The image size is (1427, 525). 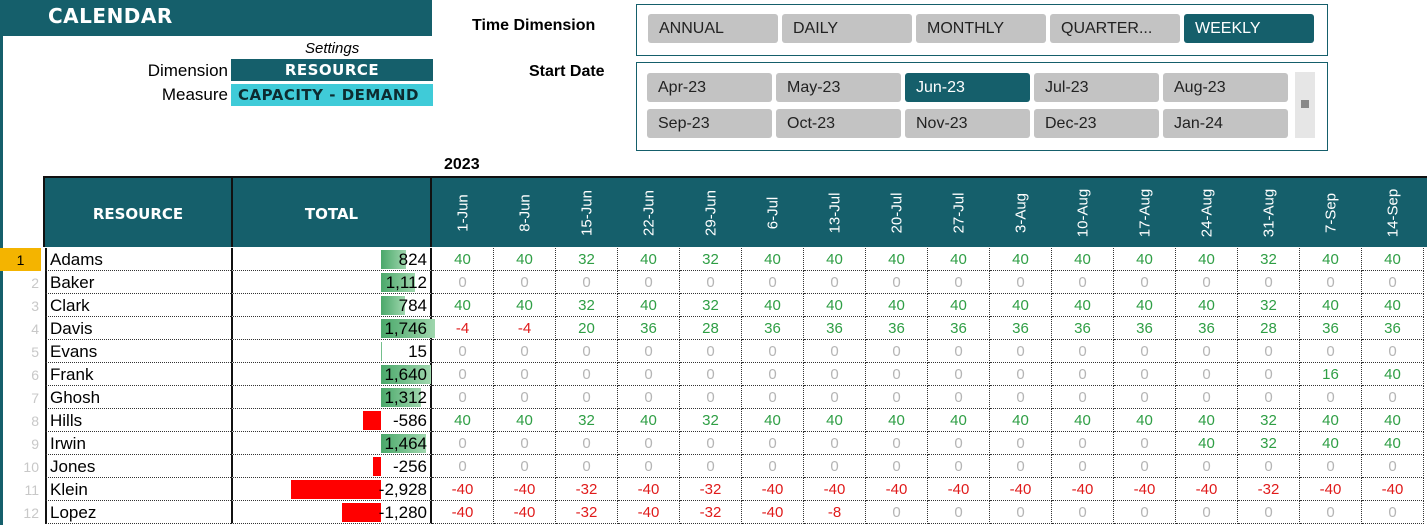 What do you see at coordinates (1225, 123) in the screenshot?
I see `start-date-option: Jan-24` at bounding box center [1225, 123].